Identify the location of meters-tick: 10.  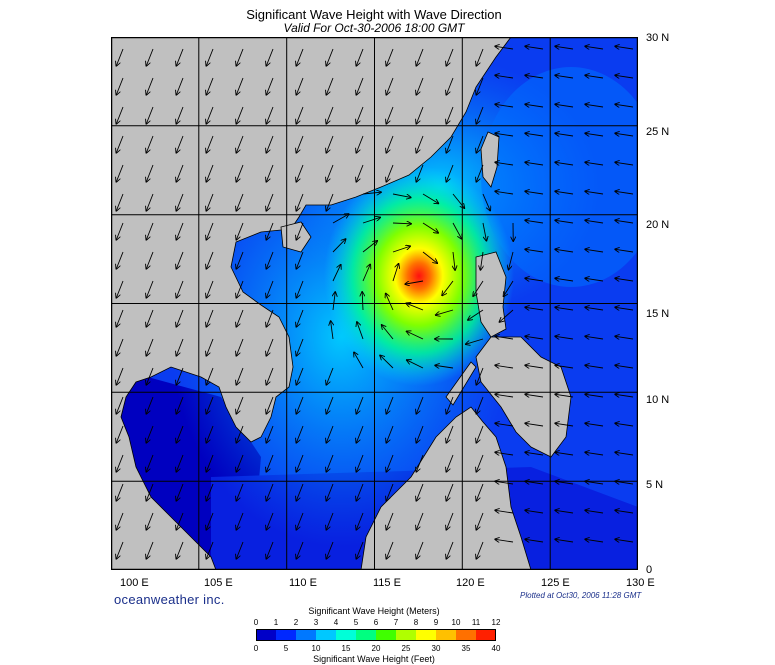
(456, 622).